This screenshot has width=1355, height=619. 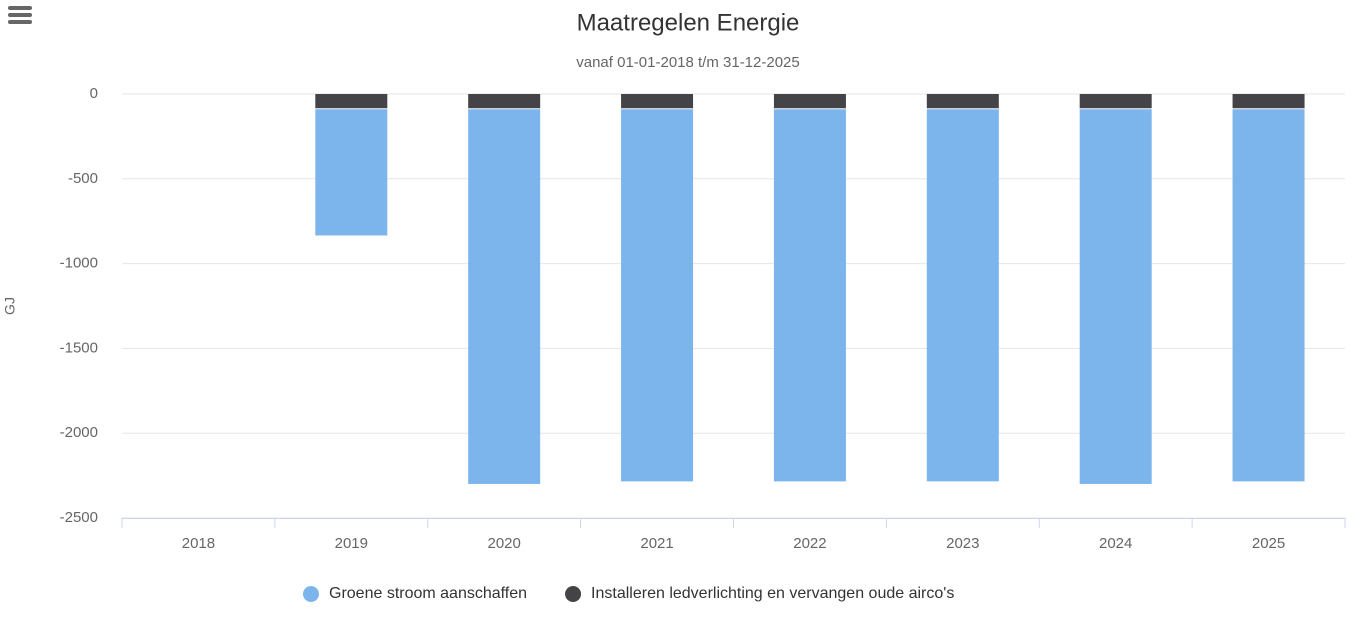 I want to click on y-tick-label: -500, so click(x=83, y=178).